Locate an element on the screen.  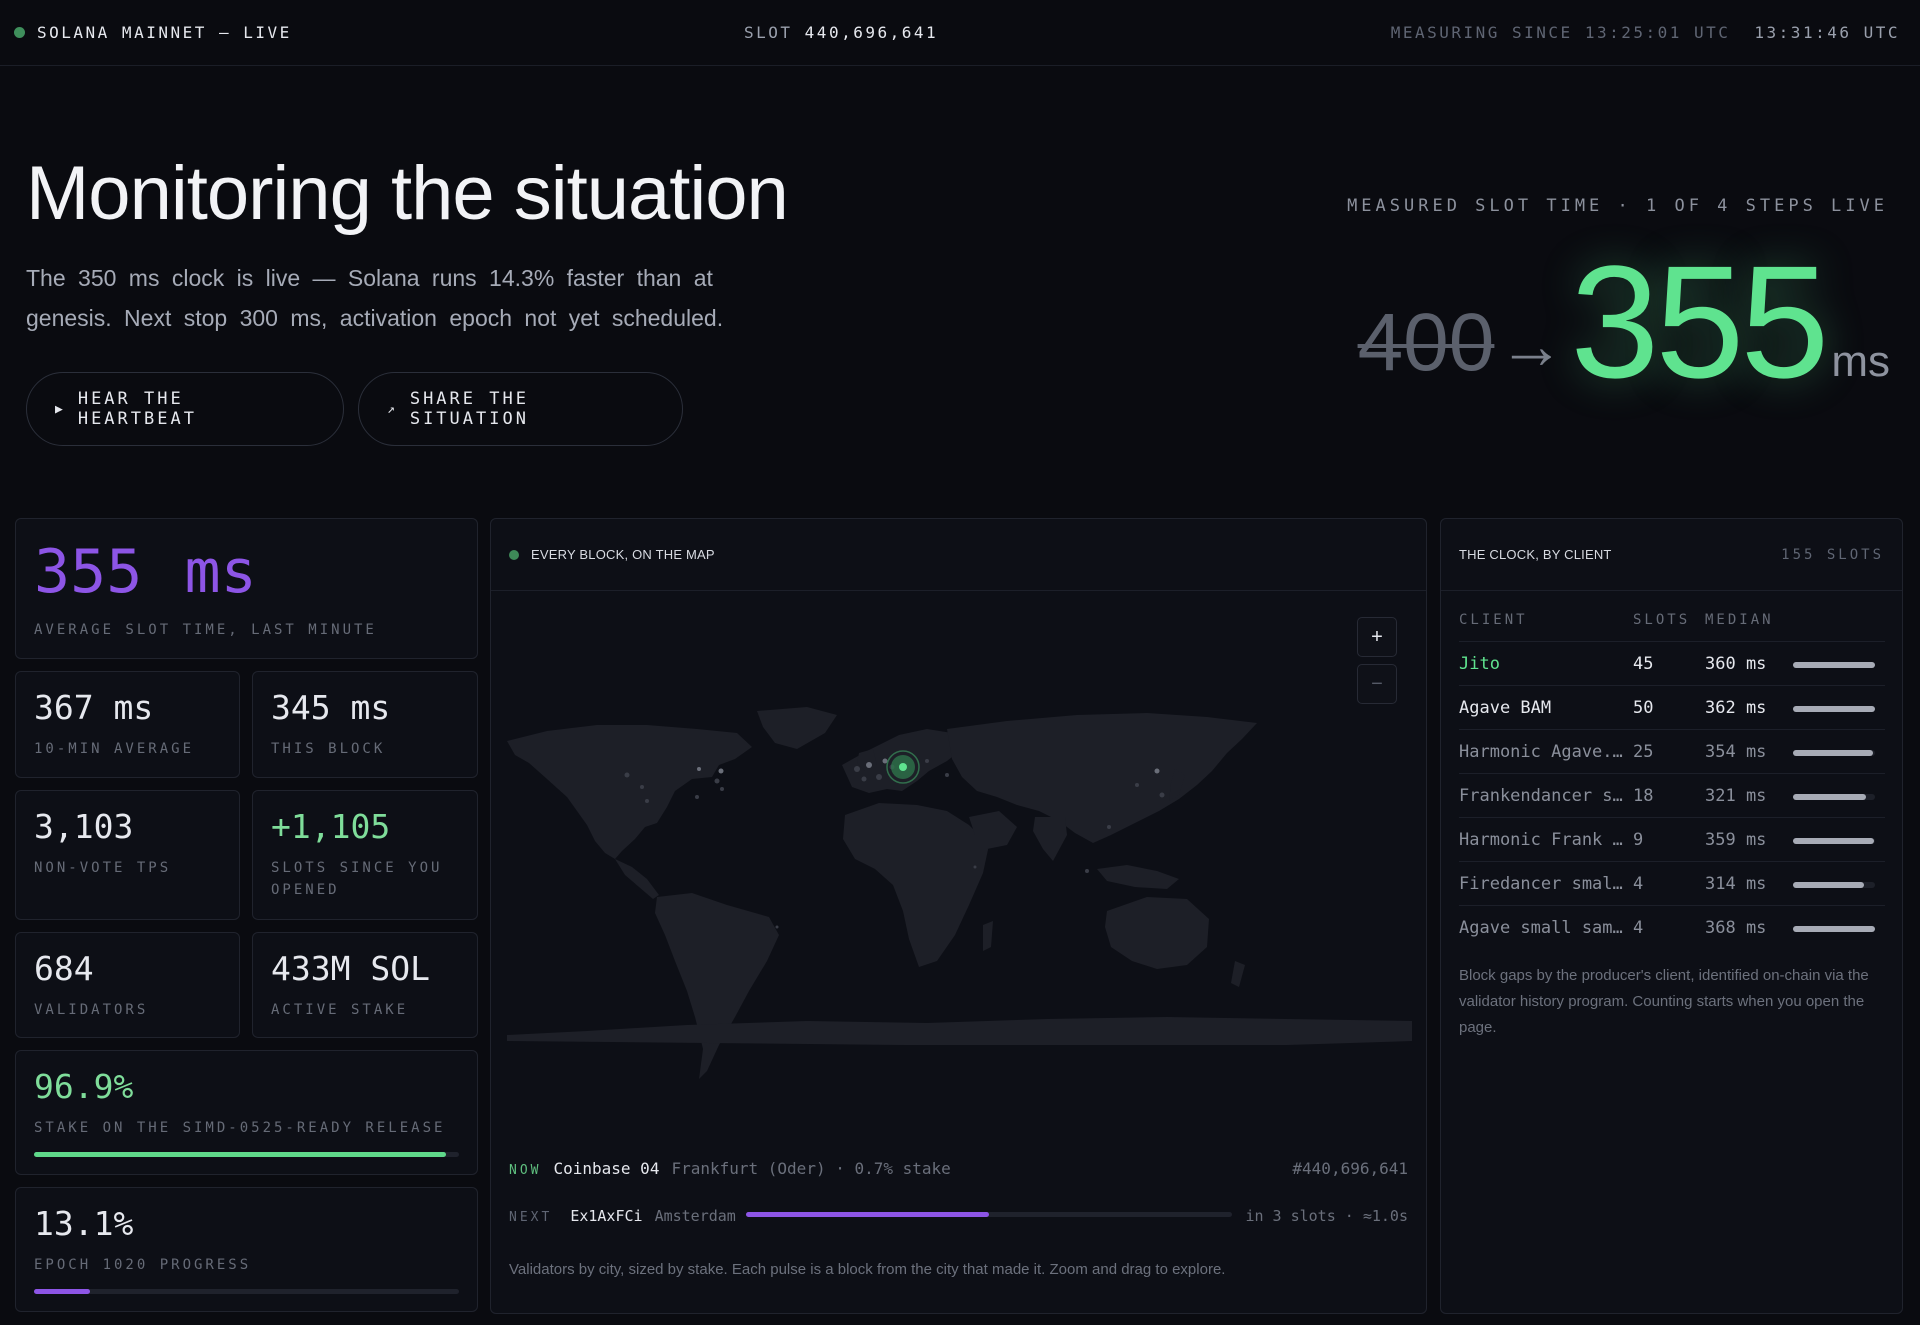
validators-label: VALIDATORS is located at coordinates (91, 1010).